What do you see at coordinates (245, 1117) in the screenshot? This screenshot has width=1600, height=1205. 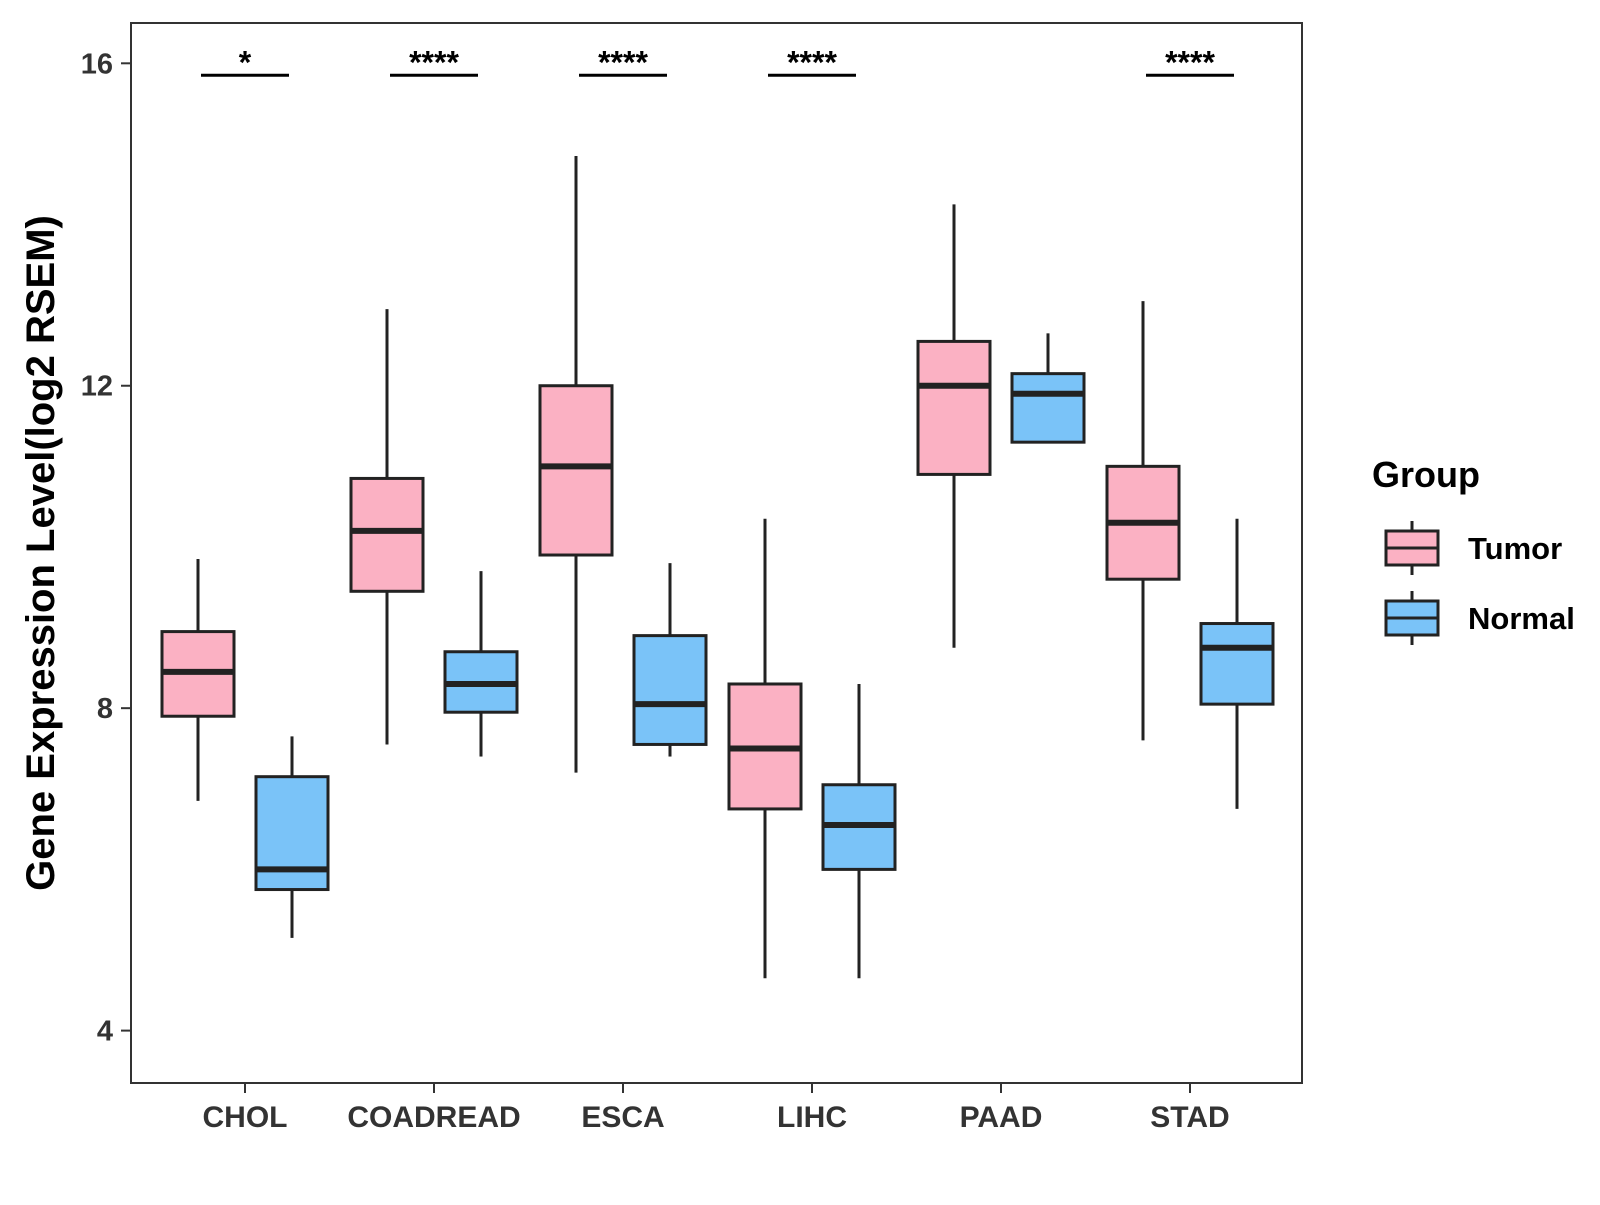 I see `x-axis-tick-label: CHOL` at bounding box center [245, 1117].